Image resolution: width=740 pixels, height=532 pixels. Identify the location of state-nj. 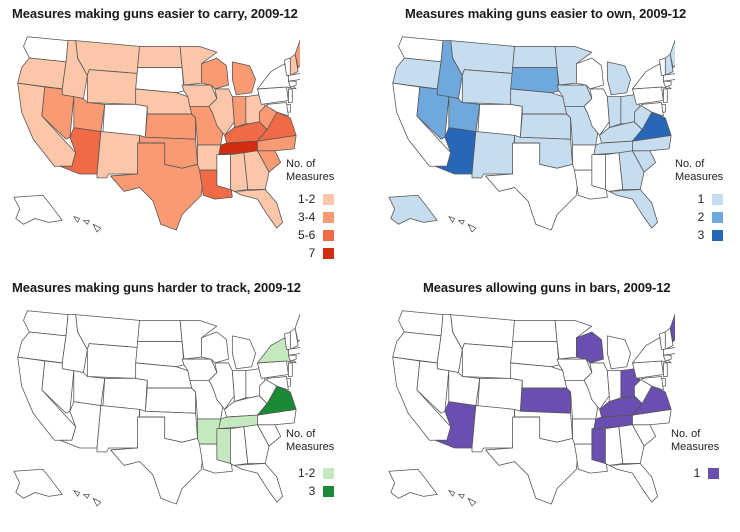
(290, 369).